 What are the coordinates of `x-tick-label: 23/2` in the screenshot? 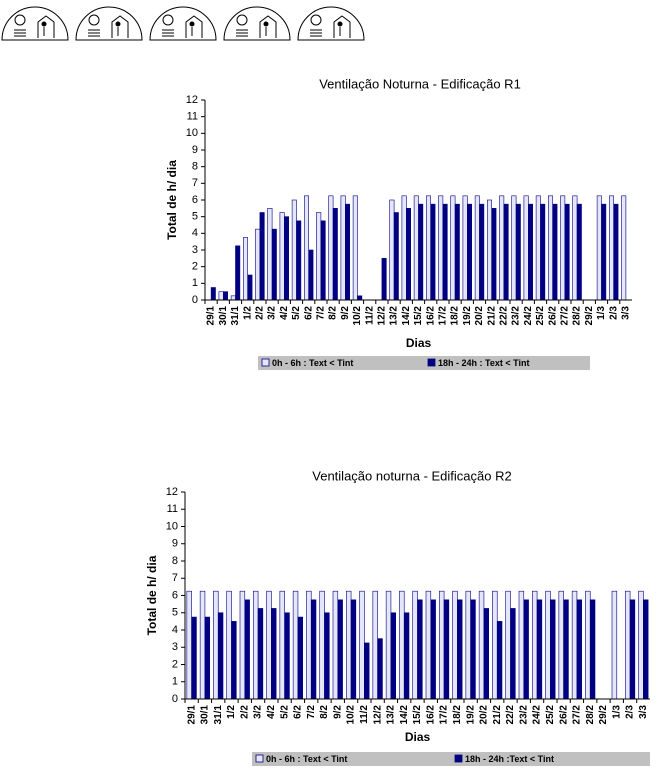 It's located at (516, 316).